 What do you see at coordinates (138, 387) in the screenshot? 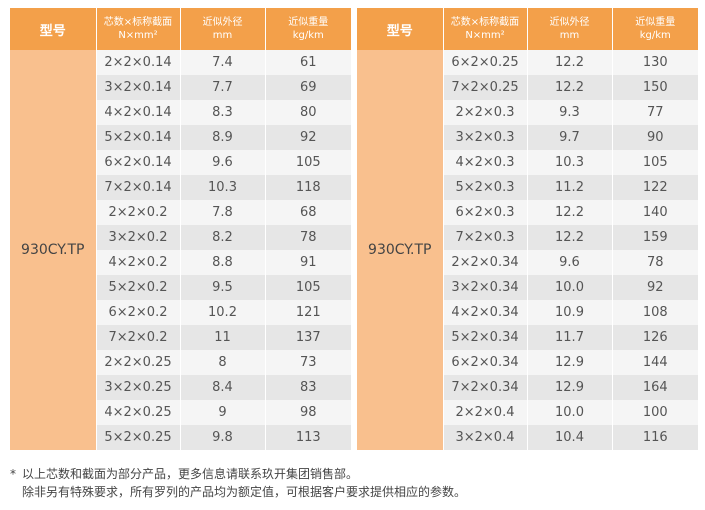
I see `cores-section-cell: 3×2×0.25` at bounding box center [138, 387].